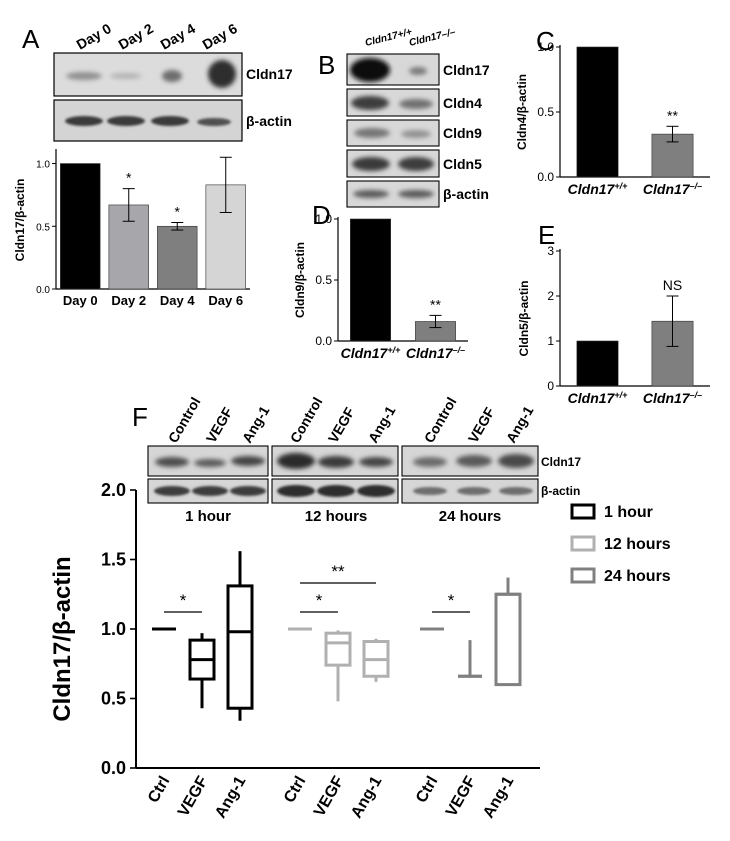 Image resolution: width=730 pixels, height=841 pixels. What do you see at coordinates (481, 424) in the screenshot?
I see `f-lane-3-vegf: VEGF` at bounding box center [481, 424].